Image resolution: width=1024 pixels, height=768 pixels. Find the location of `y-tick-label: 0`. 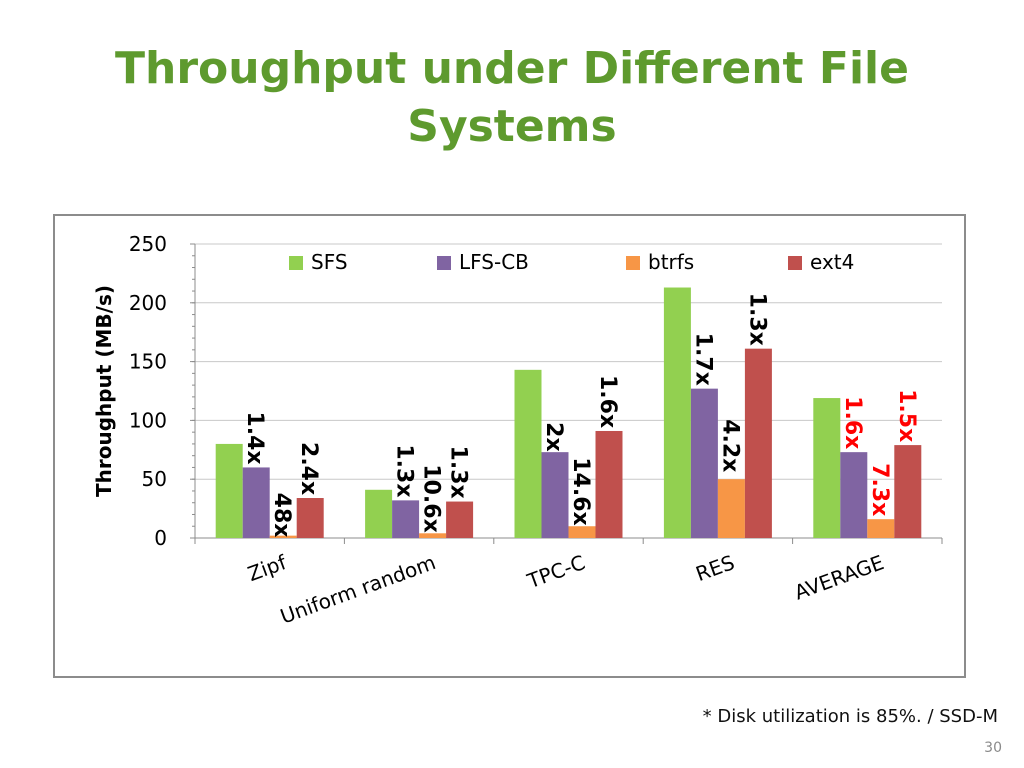

y-tick-label: 0 is located at coordinates (160, 538).